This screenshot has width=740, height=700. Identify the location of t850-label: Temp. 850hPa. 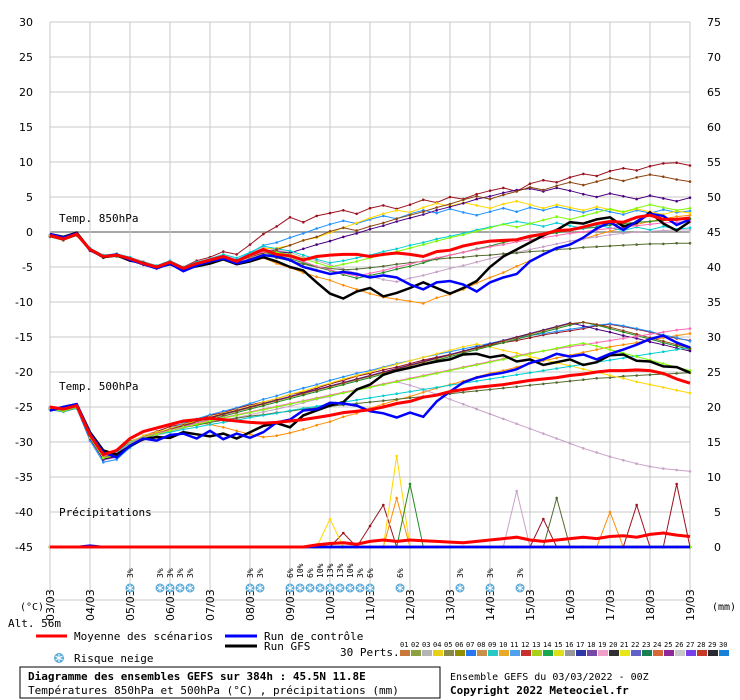
(98, 218).